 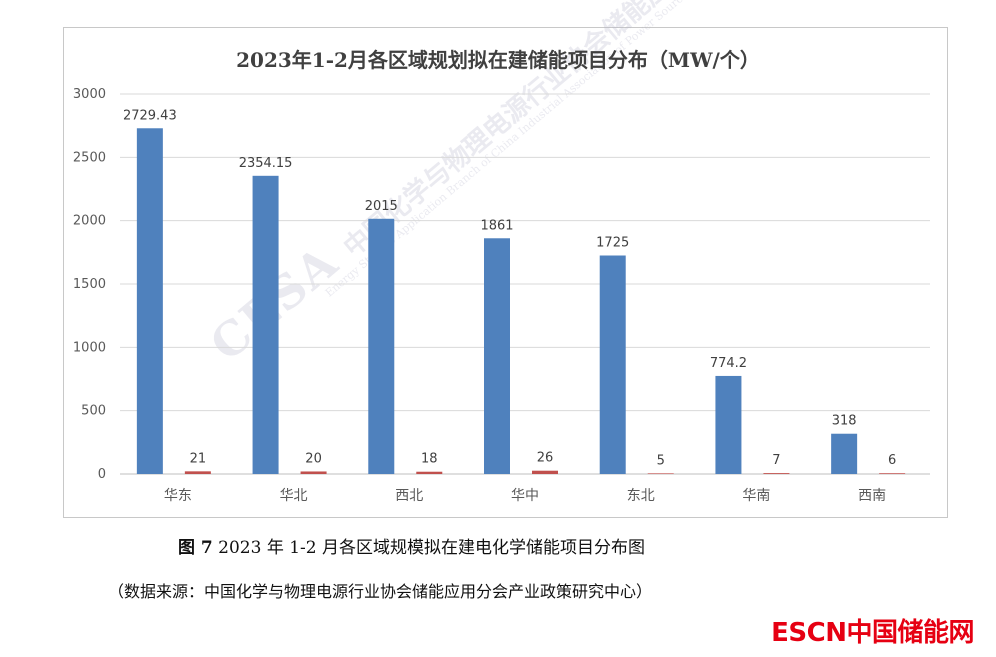 What do you see at coordinates (89, 347) in the screenshot?
I see `y-tick-label: 1000` at bounding box center [89, 347].